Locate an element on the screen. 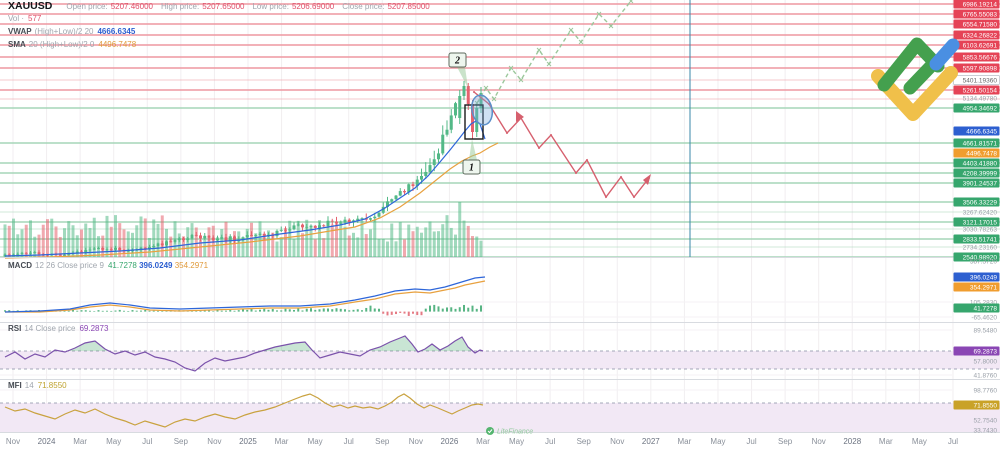 The image size is (1000, 449). price-axis-label: 33.7430 is located at coordinates (986, 431).